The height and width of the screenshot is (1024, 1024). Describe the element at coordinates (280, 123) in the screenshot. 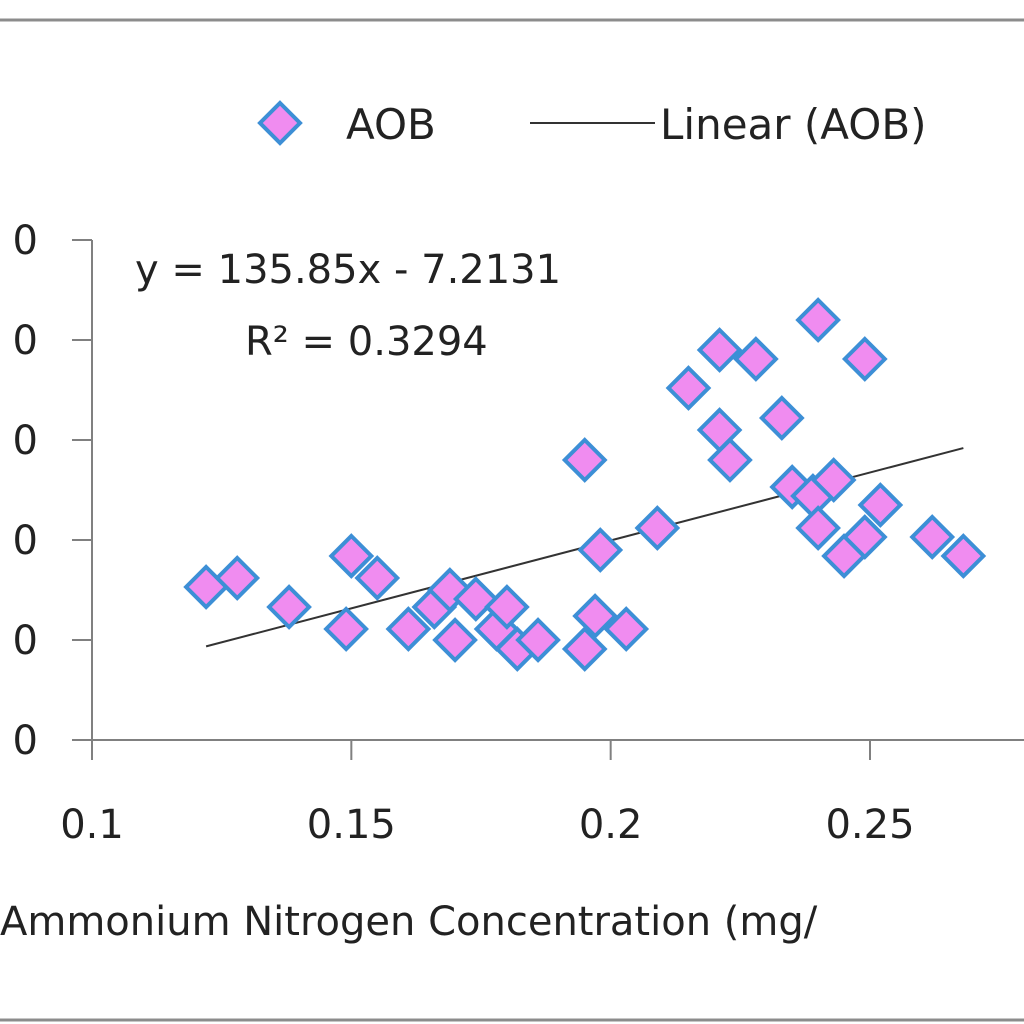

I see `legend-marker-aob` at that location.